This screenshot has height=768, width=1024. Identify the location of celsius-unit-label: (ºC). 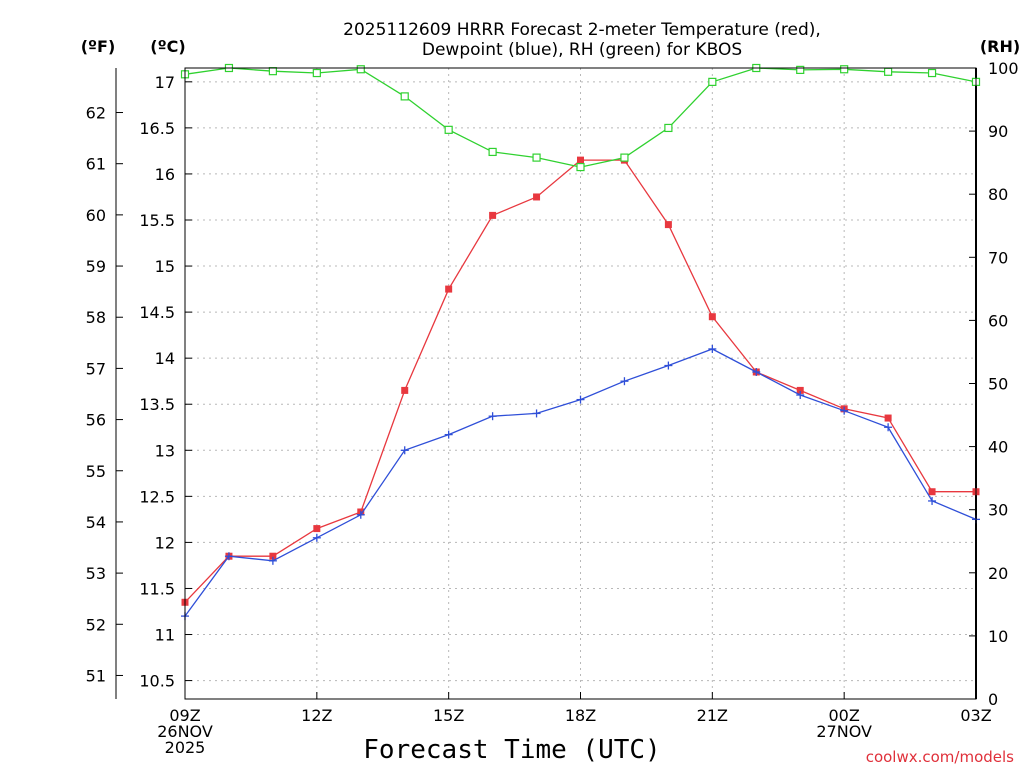
(167, 46).